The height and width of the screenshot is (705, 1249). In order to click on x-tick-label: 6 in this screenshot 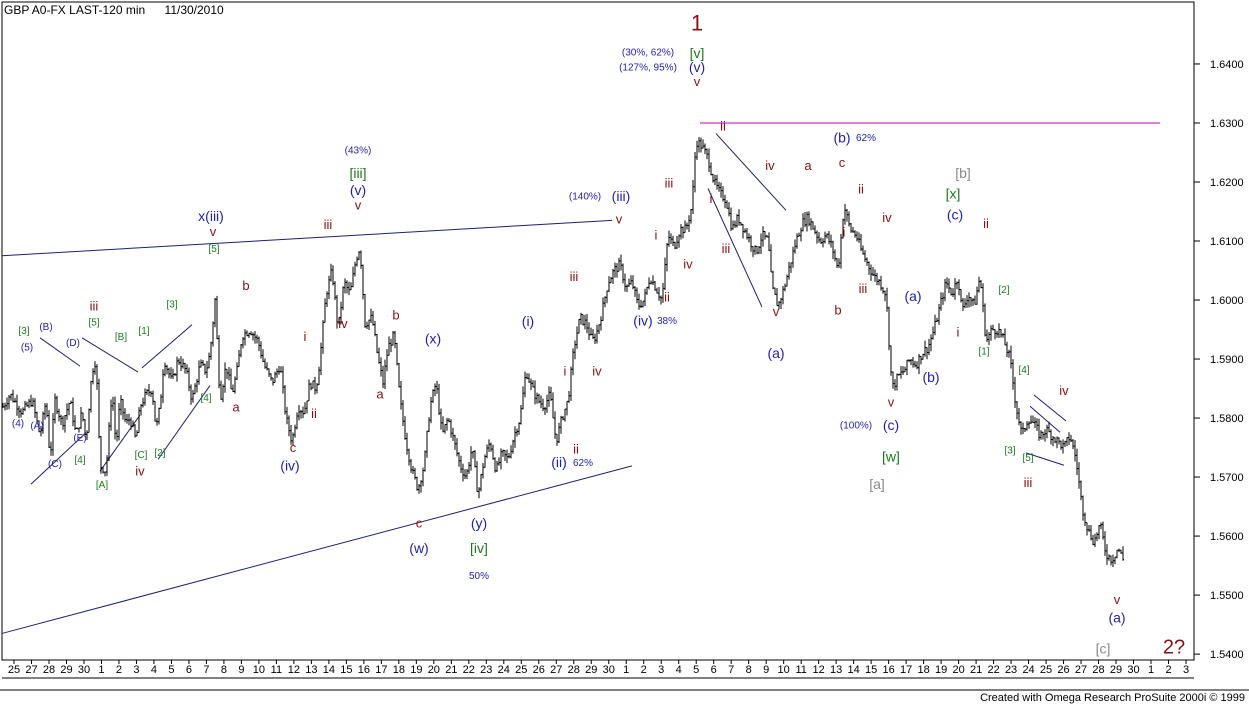, I will do `click(714, 670)`.